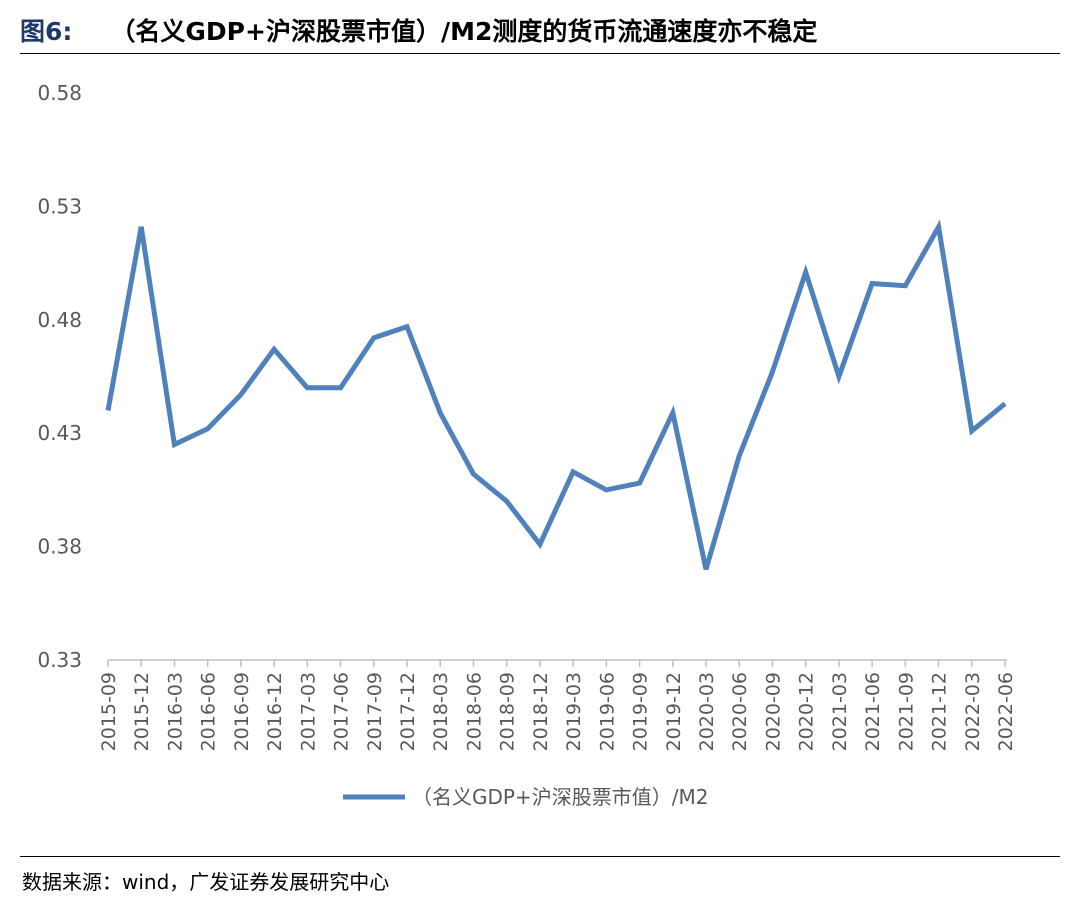 The image size is (1080, 913). I want to click on x-tick-label: 2020-03, so click(707, 711).